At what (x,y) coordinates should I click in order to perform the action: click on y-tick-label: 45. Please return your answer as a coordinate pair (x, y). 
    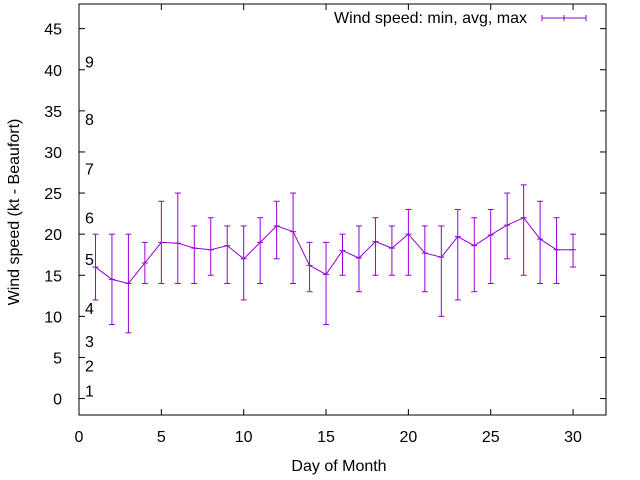
    Looking at the image, I should click on (53, 30).